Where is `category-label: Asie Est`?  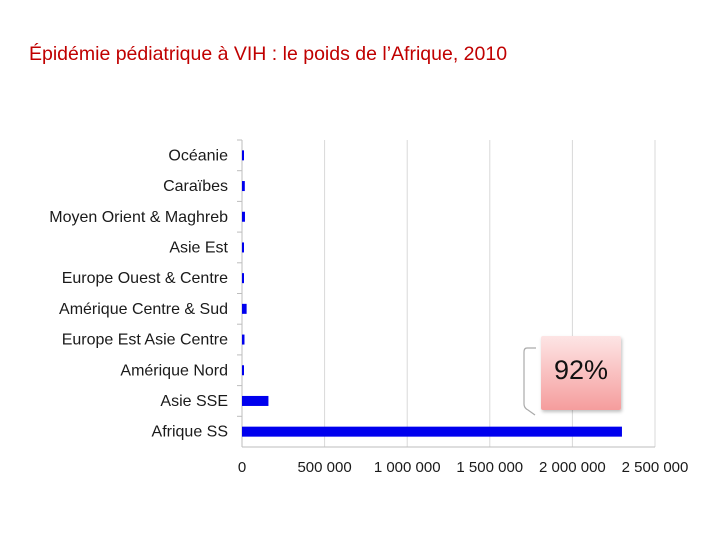 category-label: Asie Est is located at coordinates (198, 247).